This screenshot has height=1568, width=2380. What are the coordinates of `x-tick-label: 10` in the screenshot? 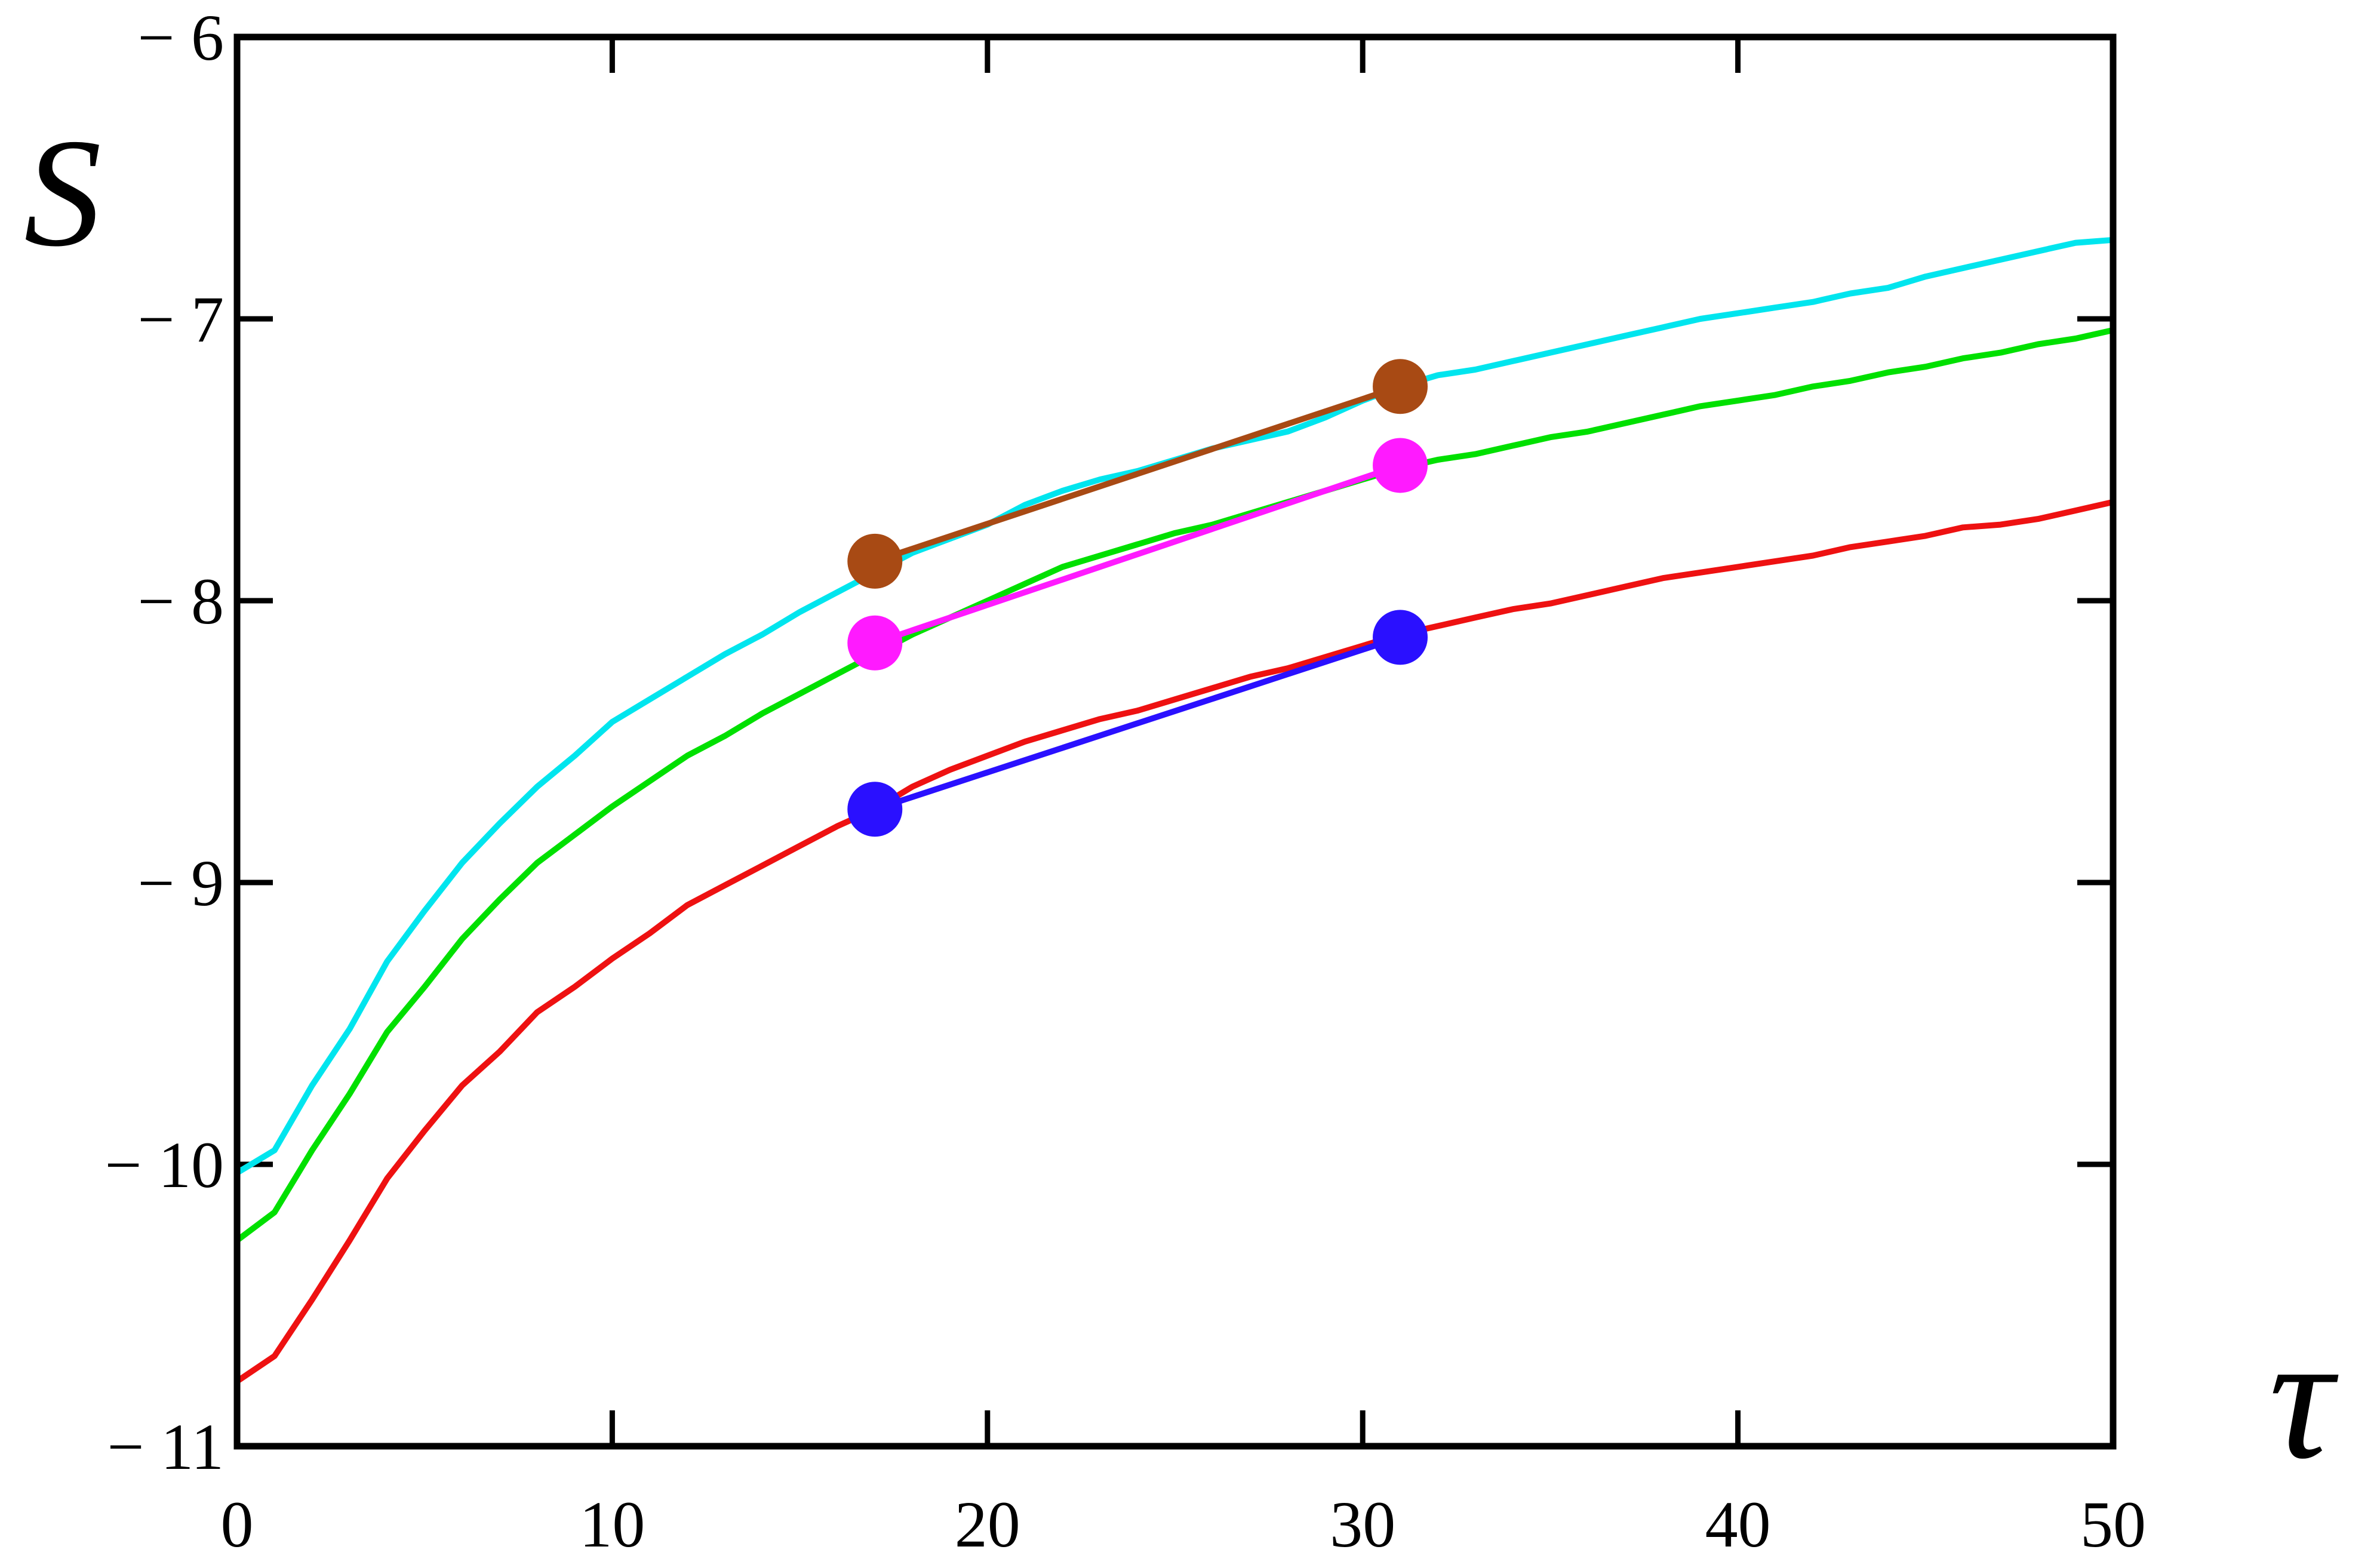 It's located at (612, 1524).